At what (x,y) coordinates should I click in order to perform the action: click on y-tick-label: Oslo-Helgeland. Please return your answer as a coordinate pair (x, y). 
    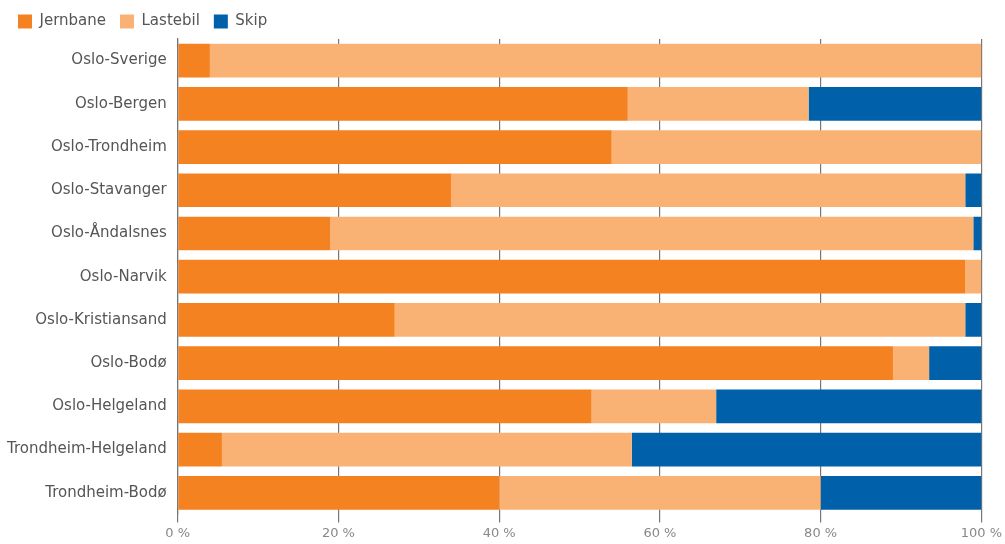
    Looking at the image, I should click on (109, 405).